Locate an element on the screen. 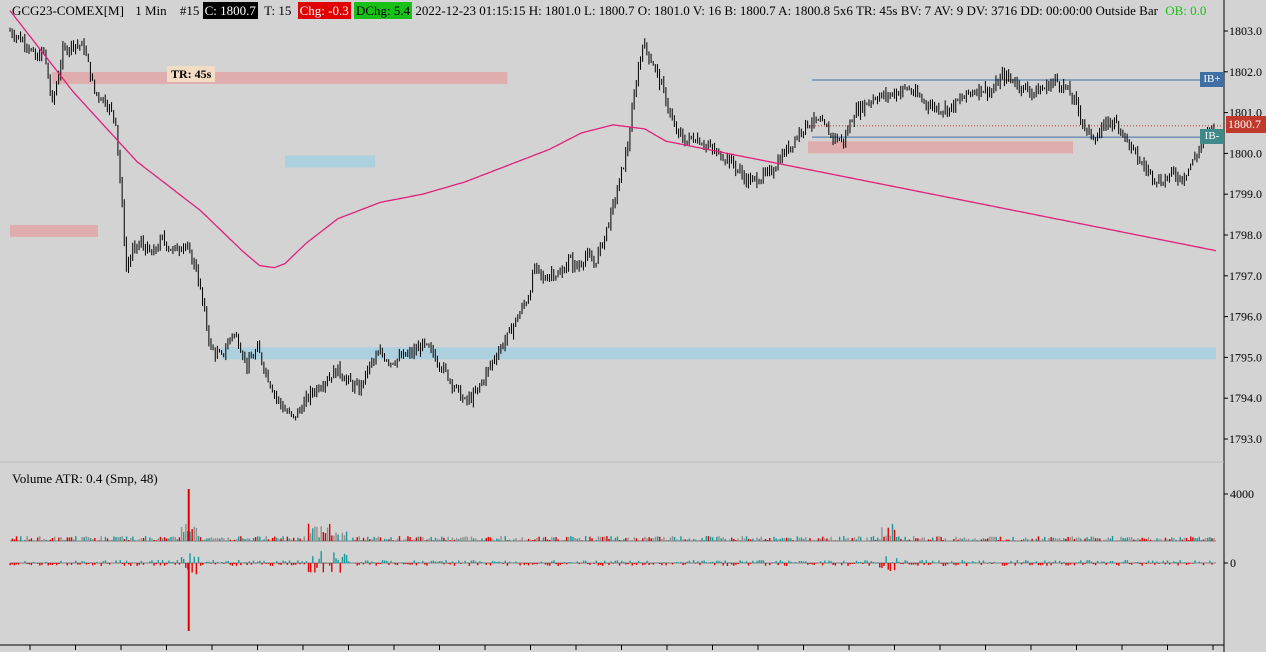  last-price-tag: 1800.7 is located at coordinates (1246, 124).